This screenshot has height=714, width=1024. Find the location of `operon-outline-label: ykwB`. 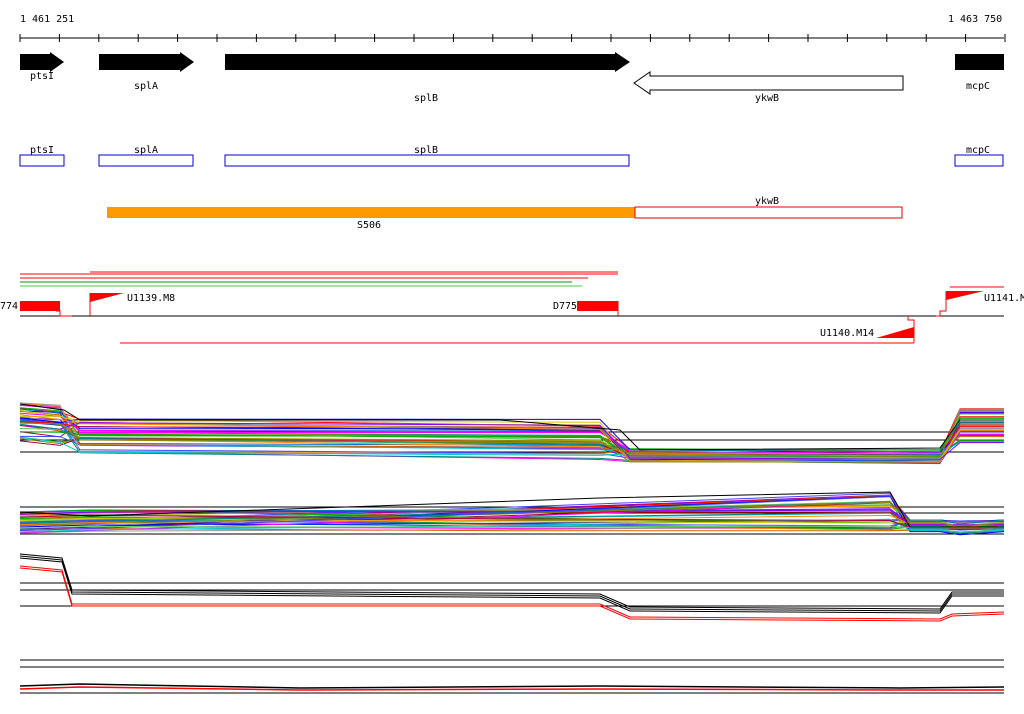

operon-outline-label: ykwB is located at coordinates (767, 201).